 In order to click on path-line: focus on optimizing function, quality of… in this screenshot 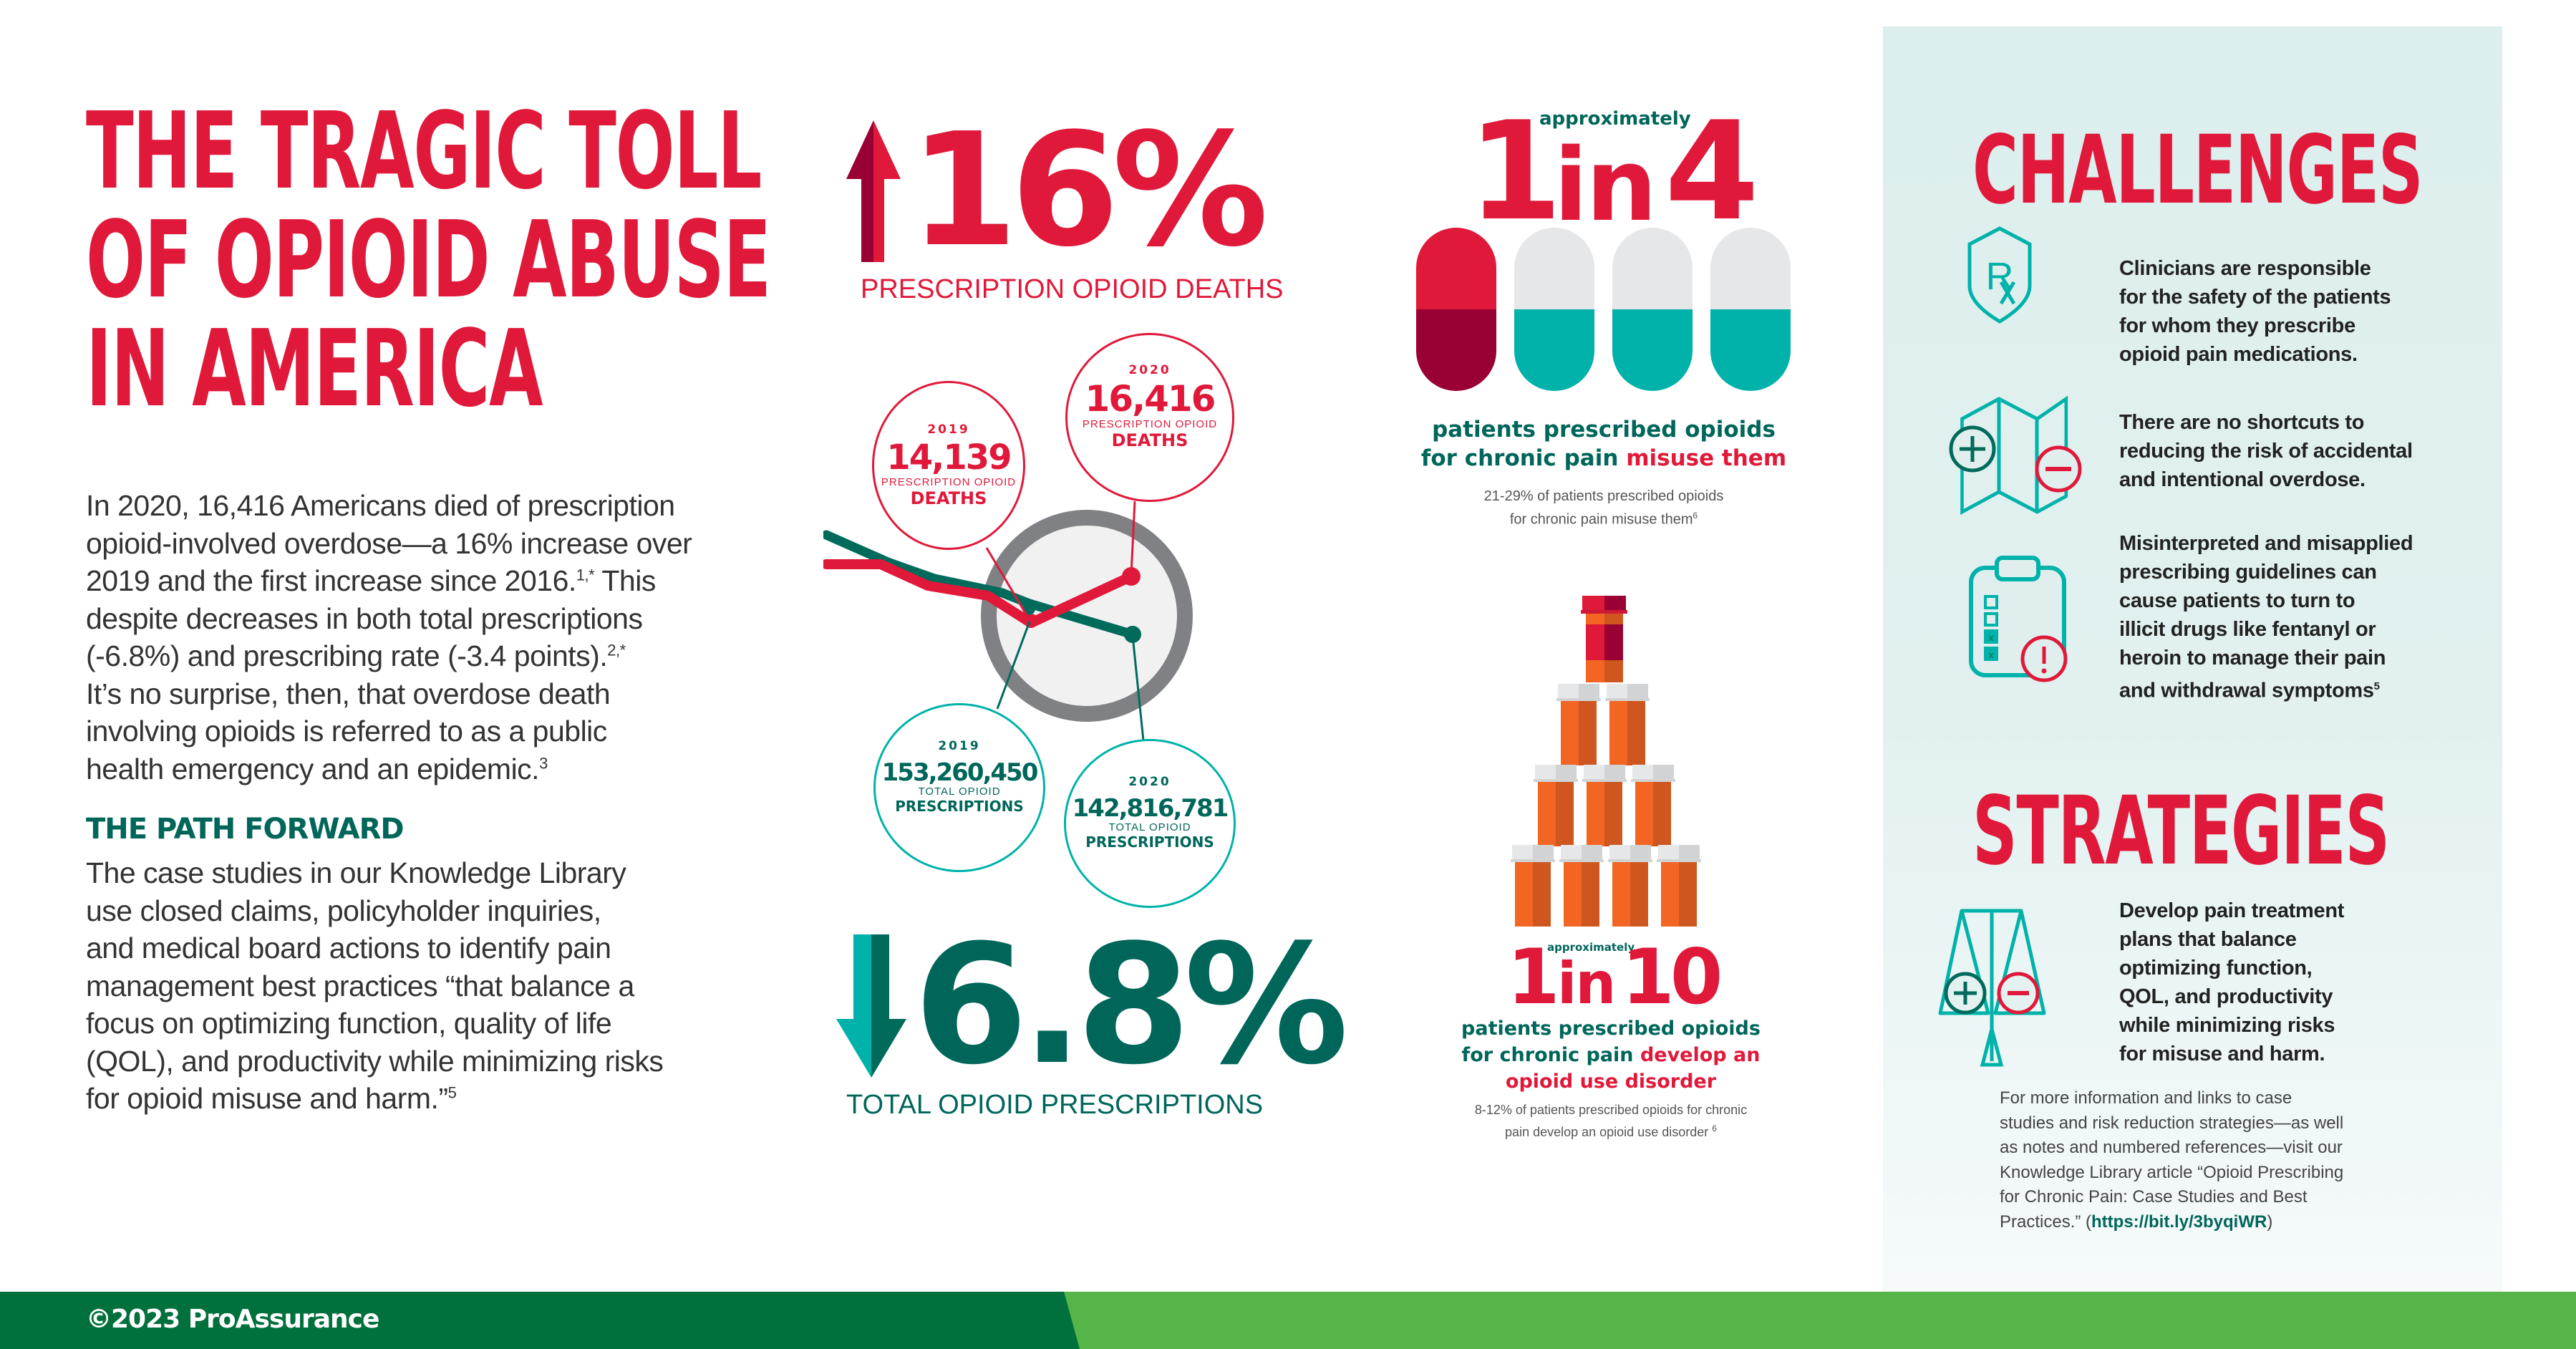, I will do `click(349, 1023)`.